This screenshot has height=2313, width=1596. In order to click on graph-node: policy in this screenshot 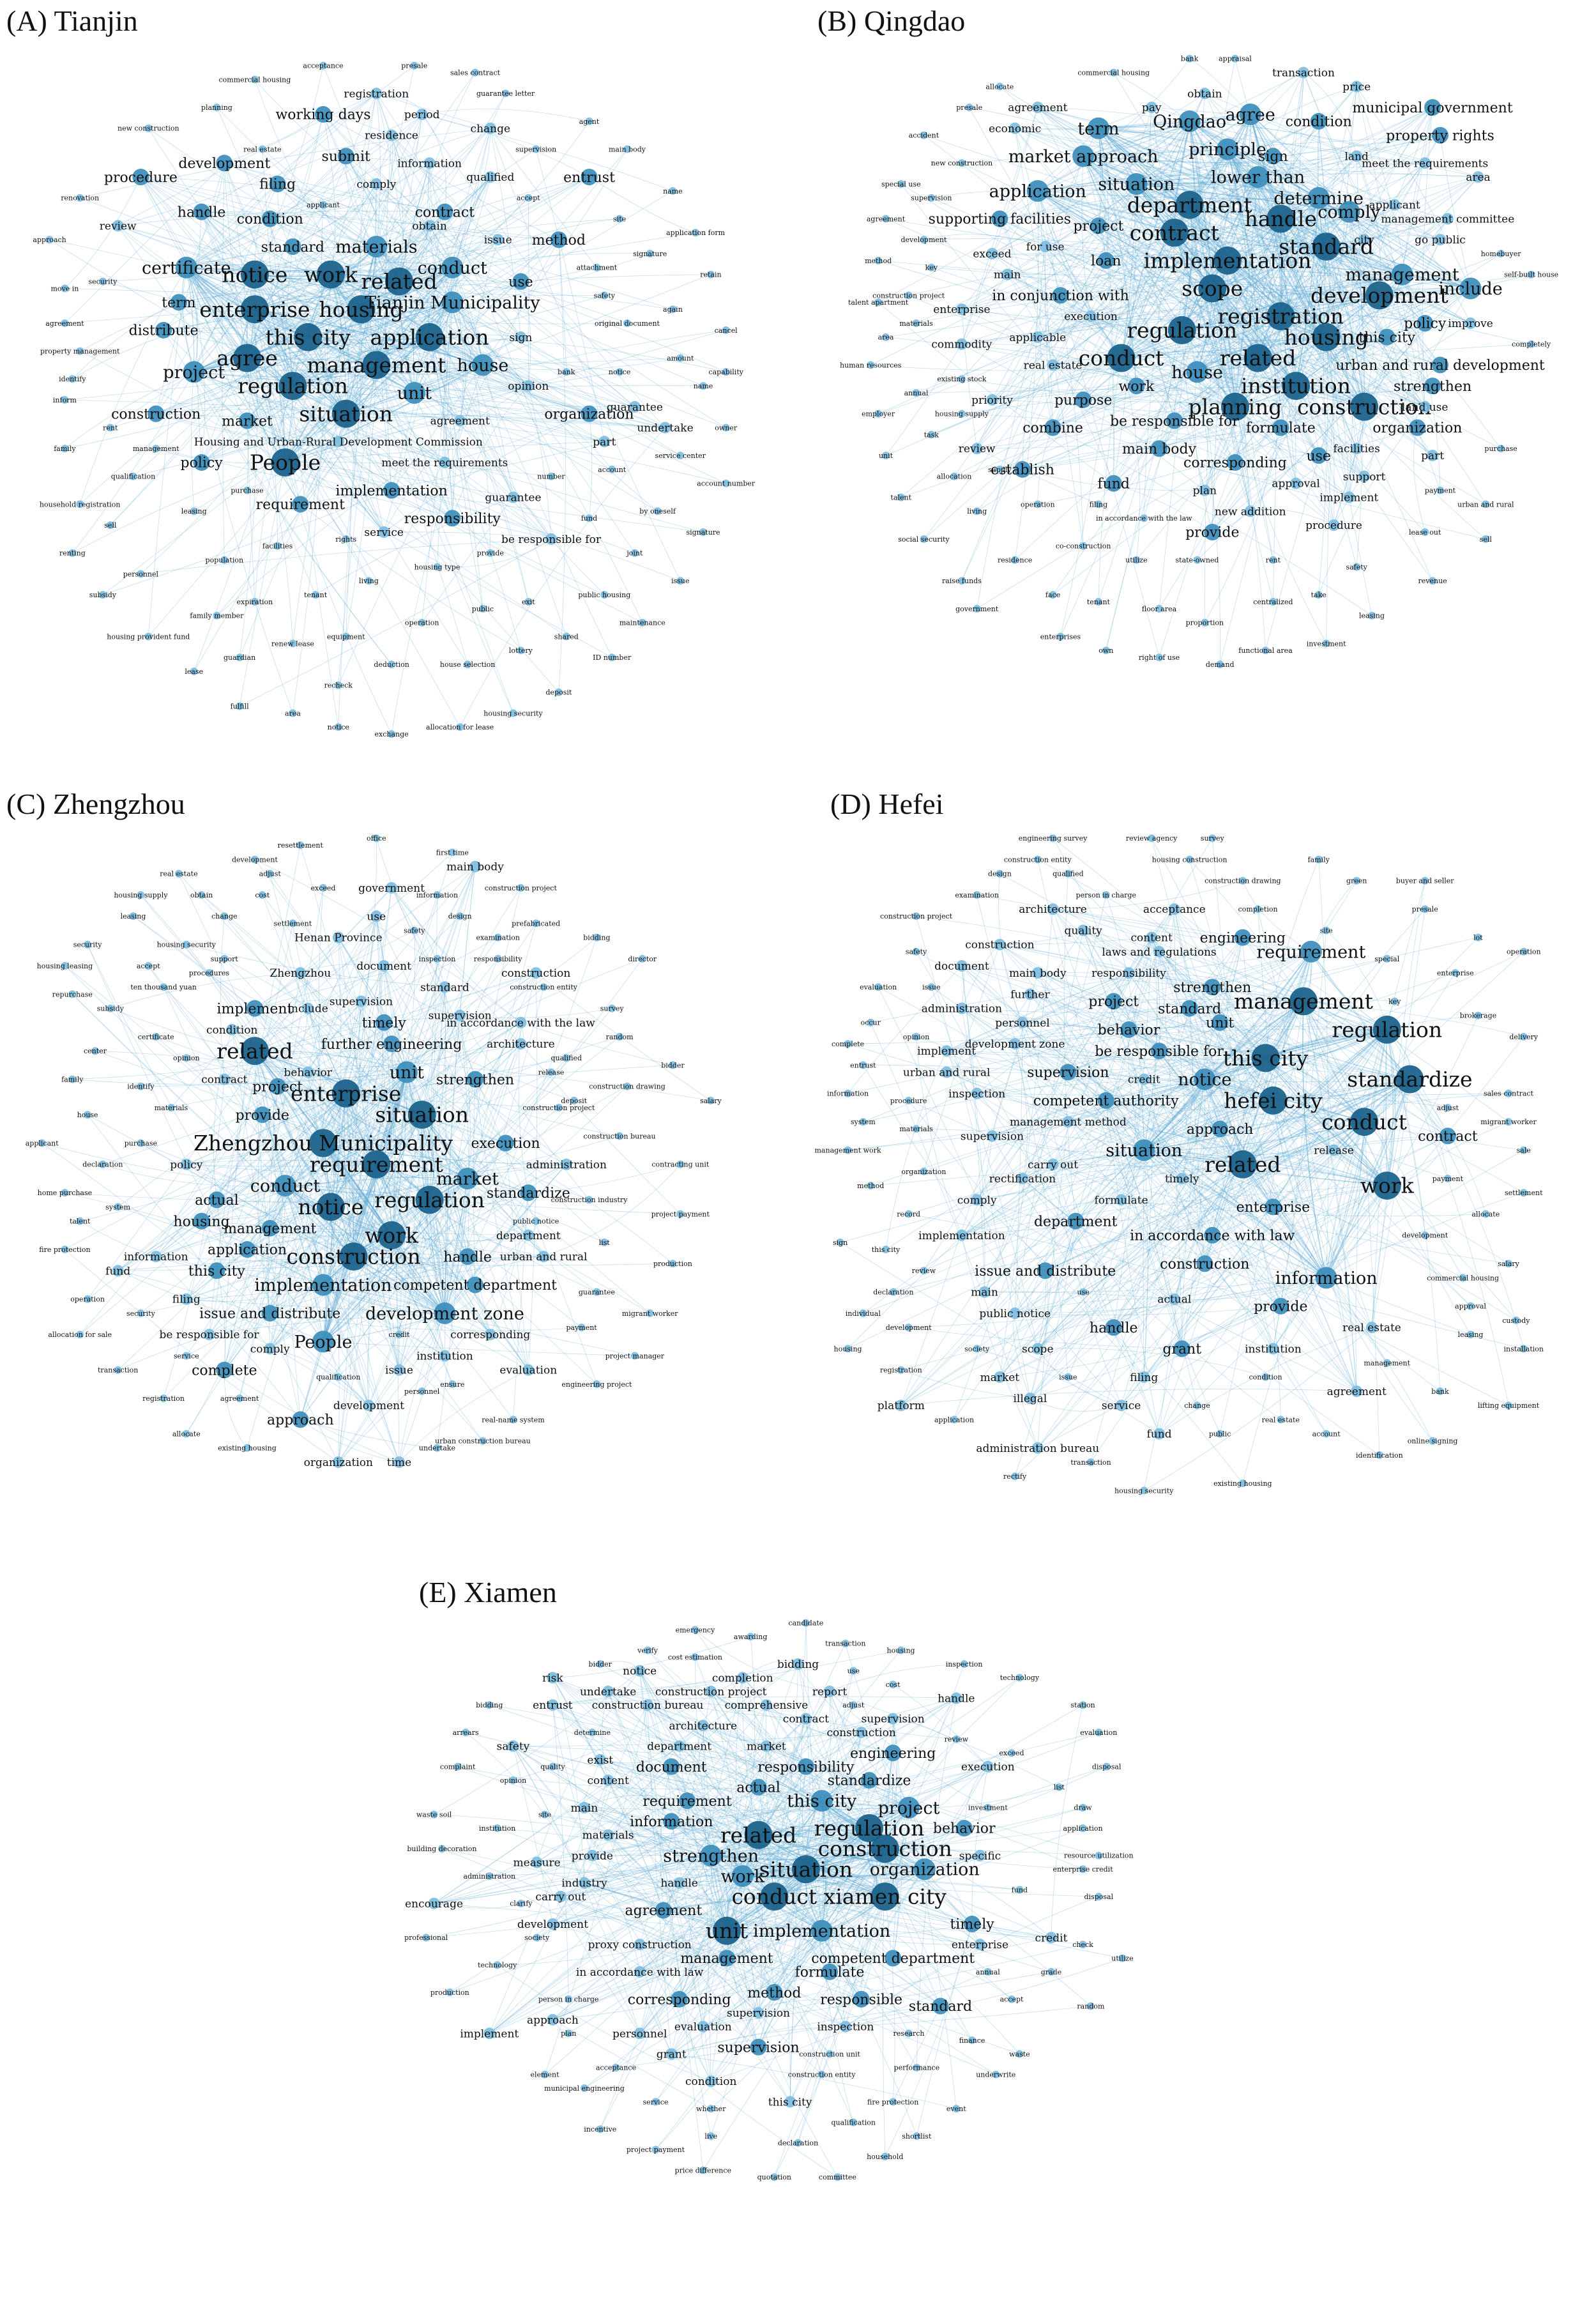, I will do `click(1425, 323)`.